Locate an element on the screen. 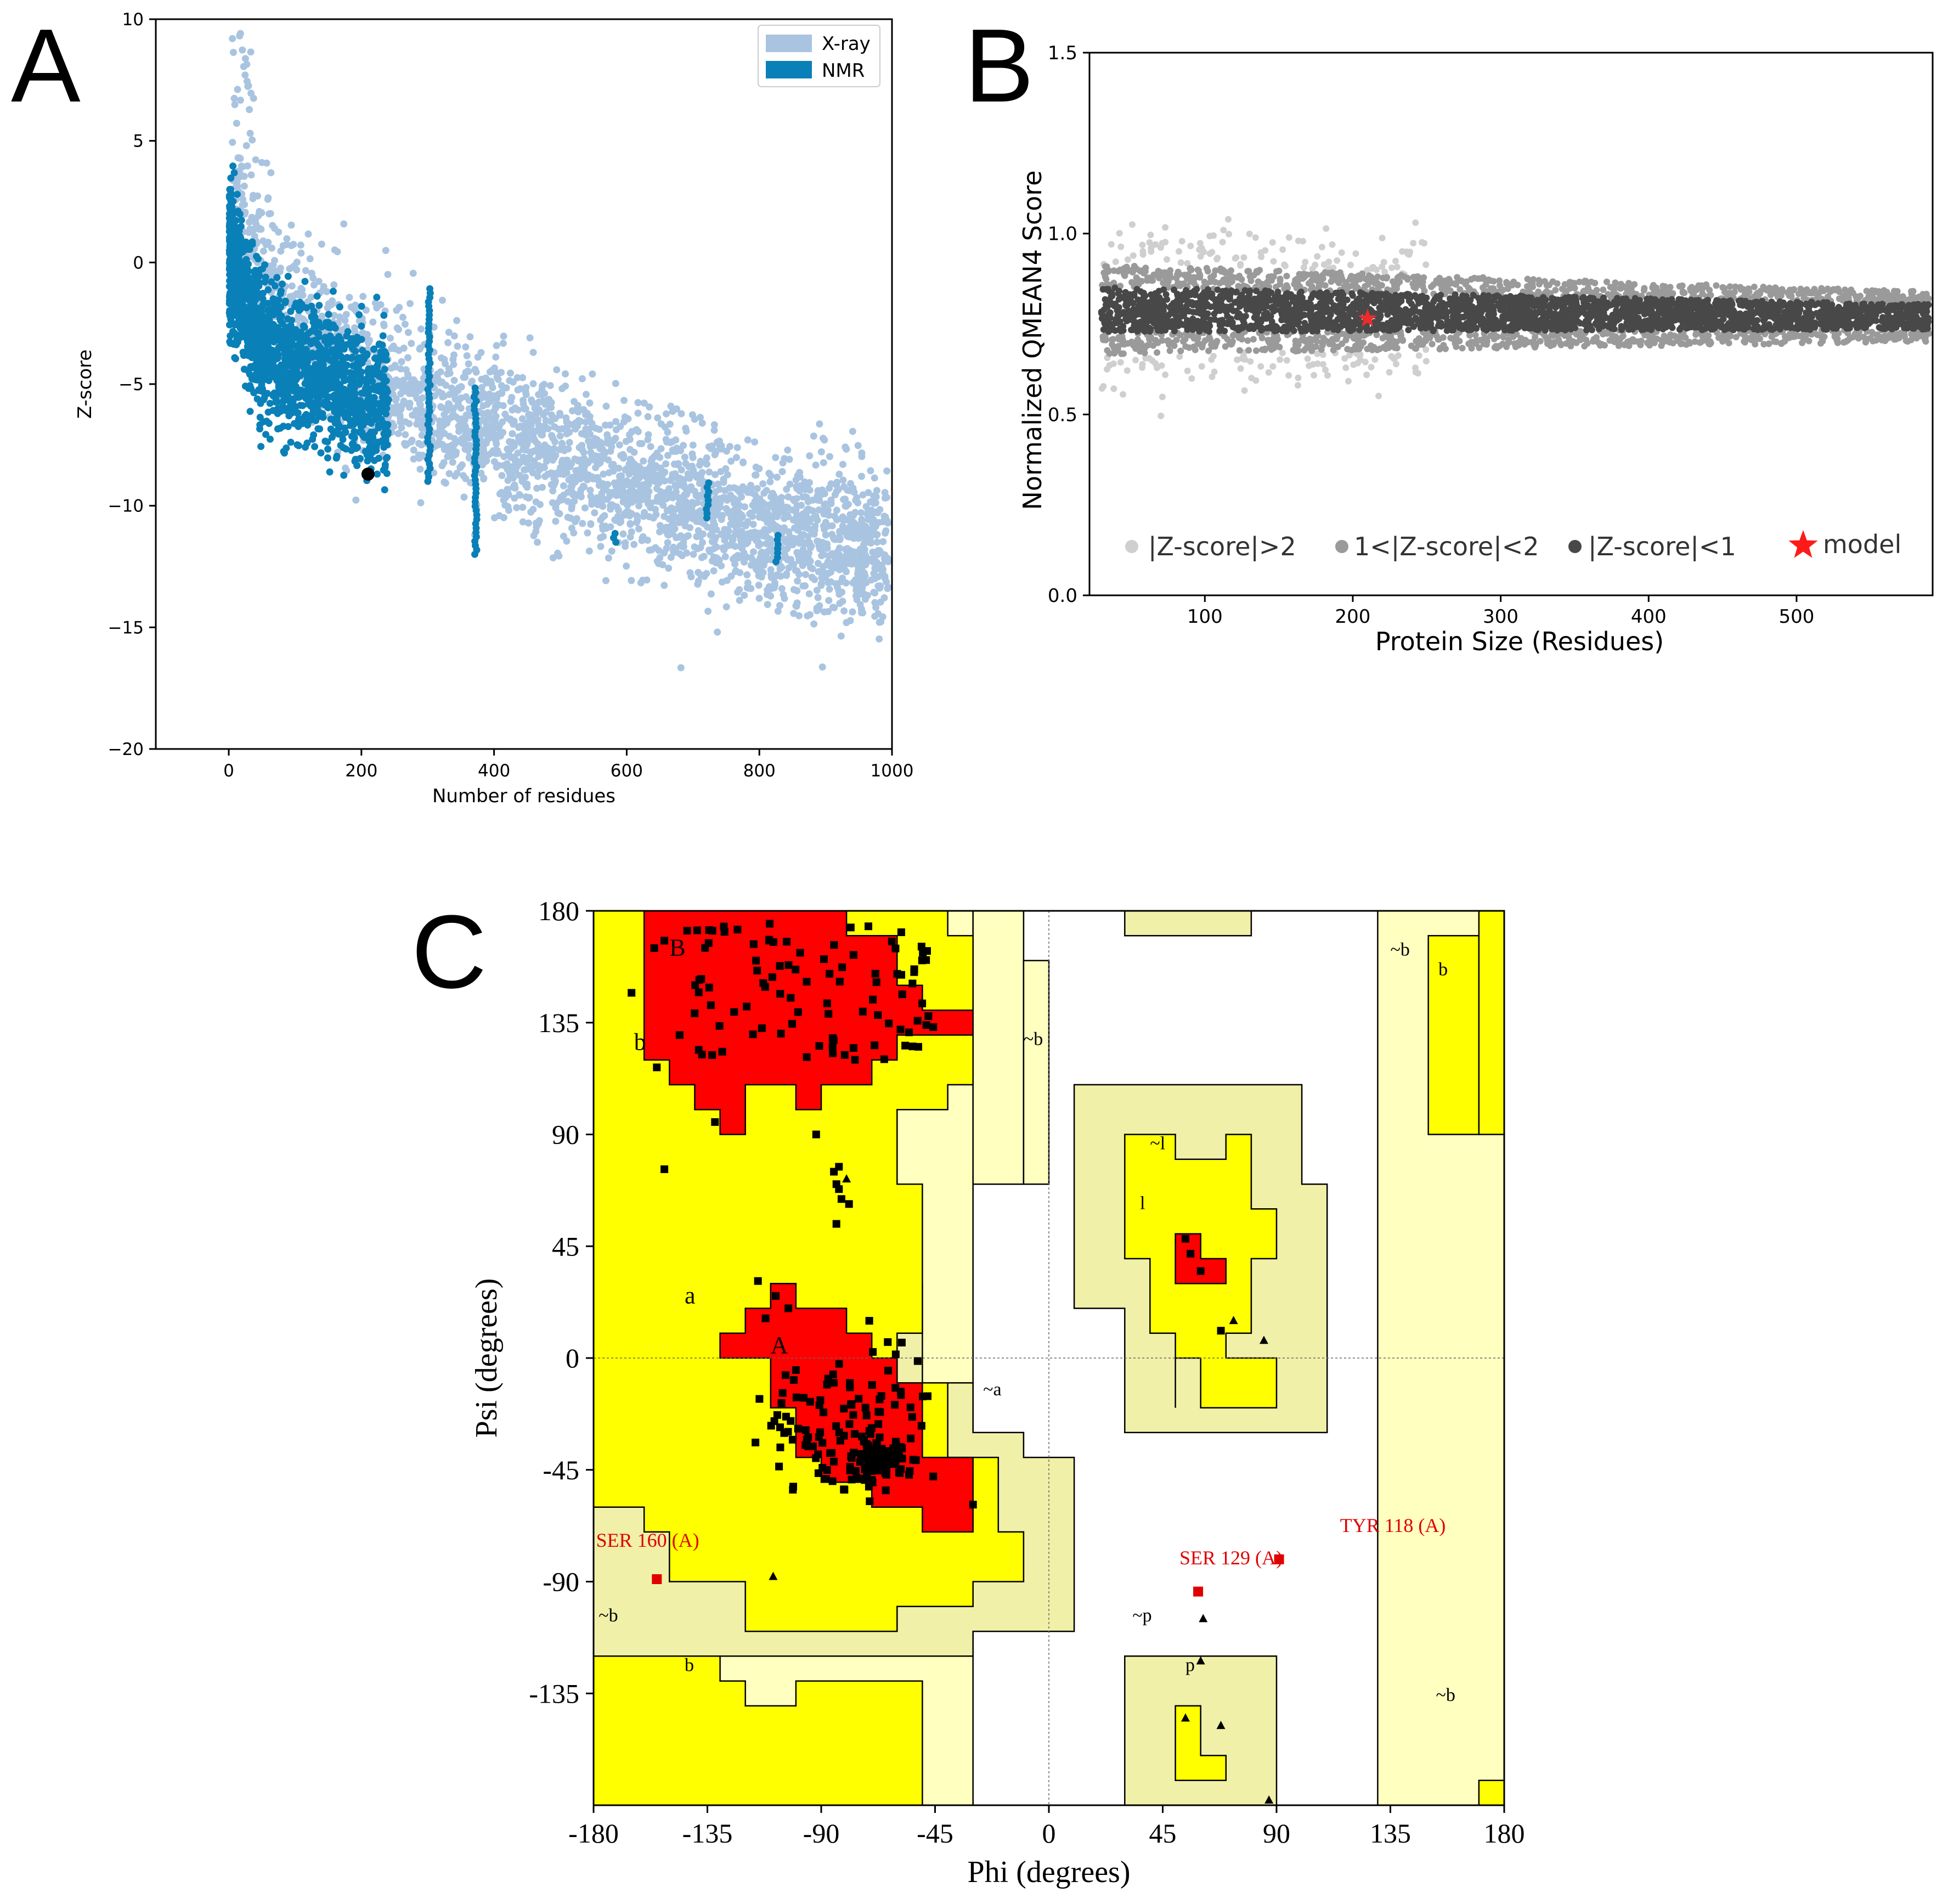  panel-a-x-tick-label: 400 is located at coordinates (494, 771).